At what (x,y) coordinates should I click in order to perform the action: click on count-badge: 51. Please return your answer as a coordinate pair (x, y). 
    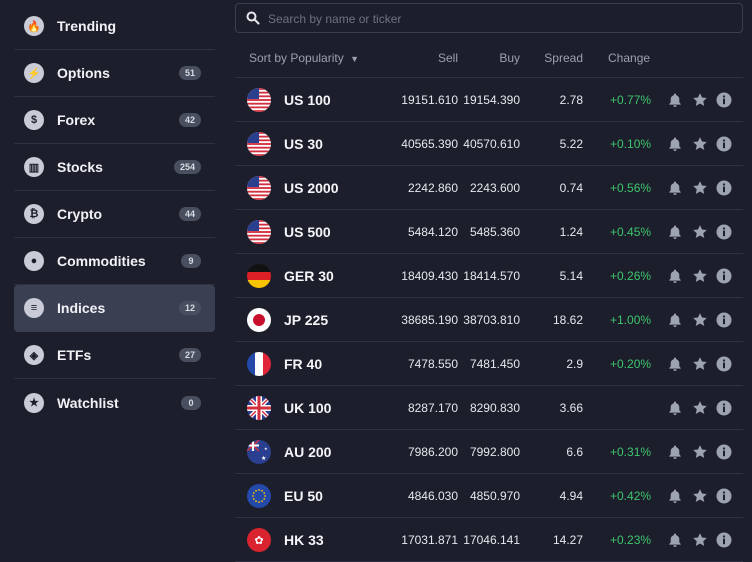
    Looking at the image, I should click on (189, 73).